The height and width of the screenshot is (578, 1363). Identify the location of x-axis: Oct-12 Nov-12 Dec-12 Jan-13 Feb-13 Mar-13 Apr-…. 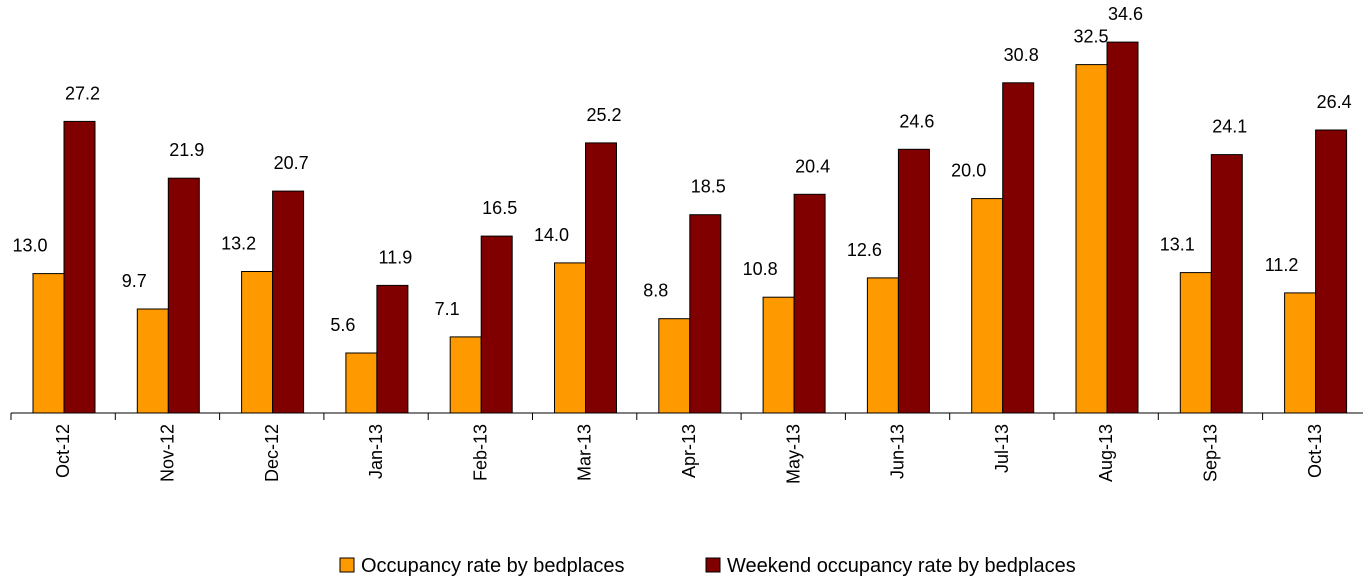
(686, 448).